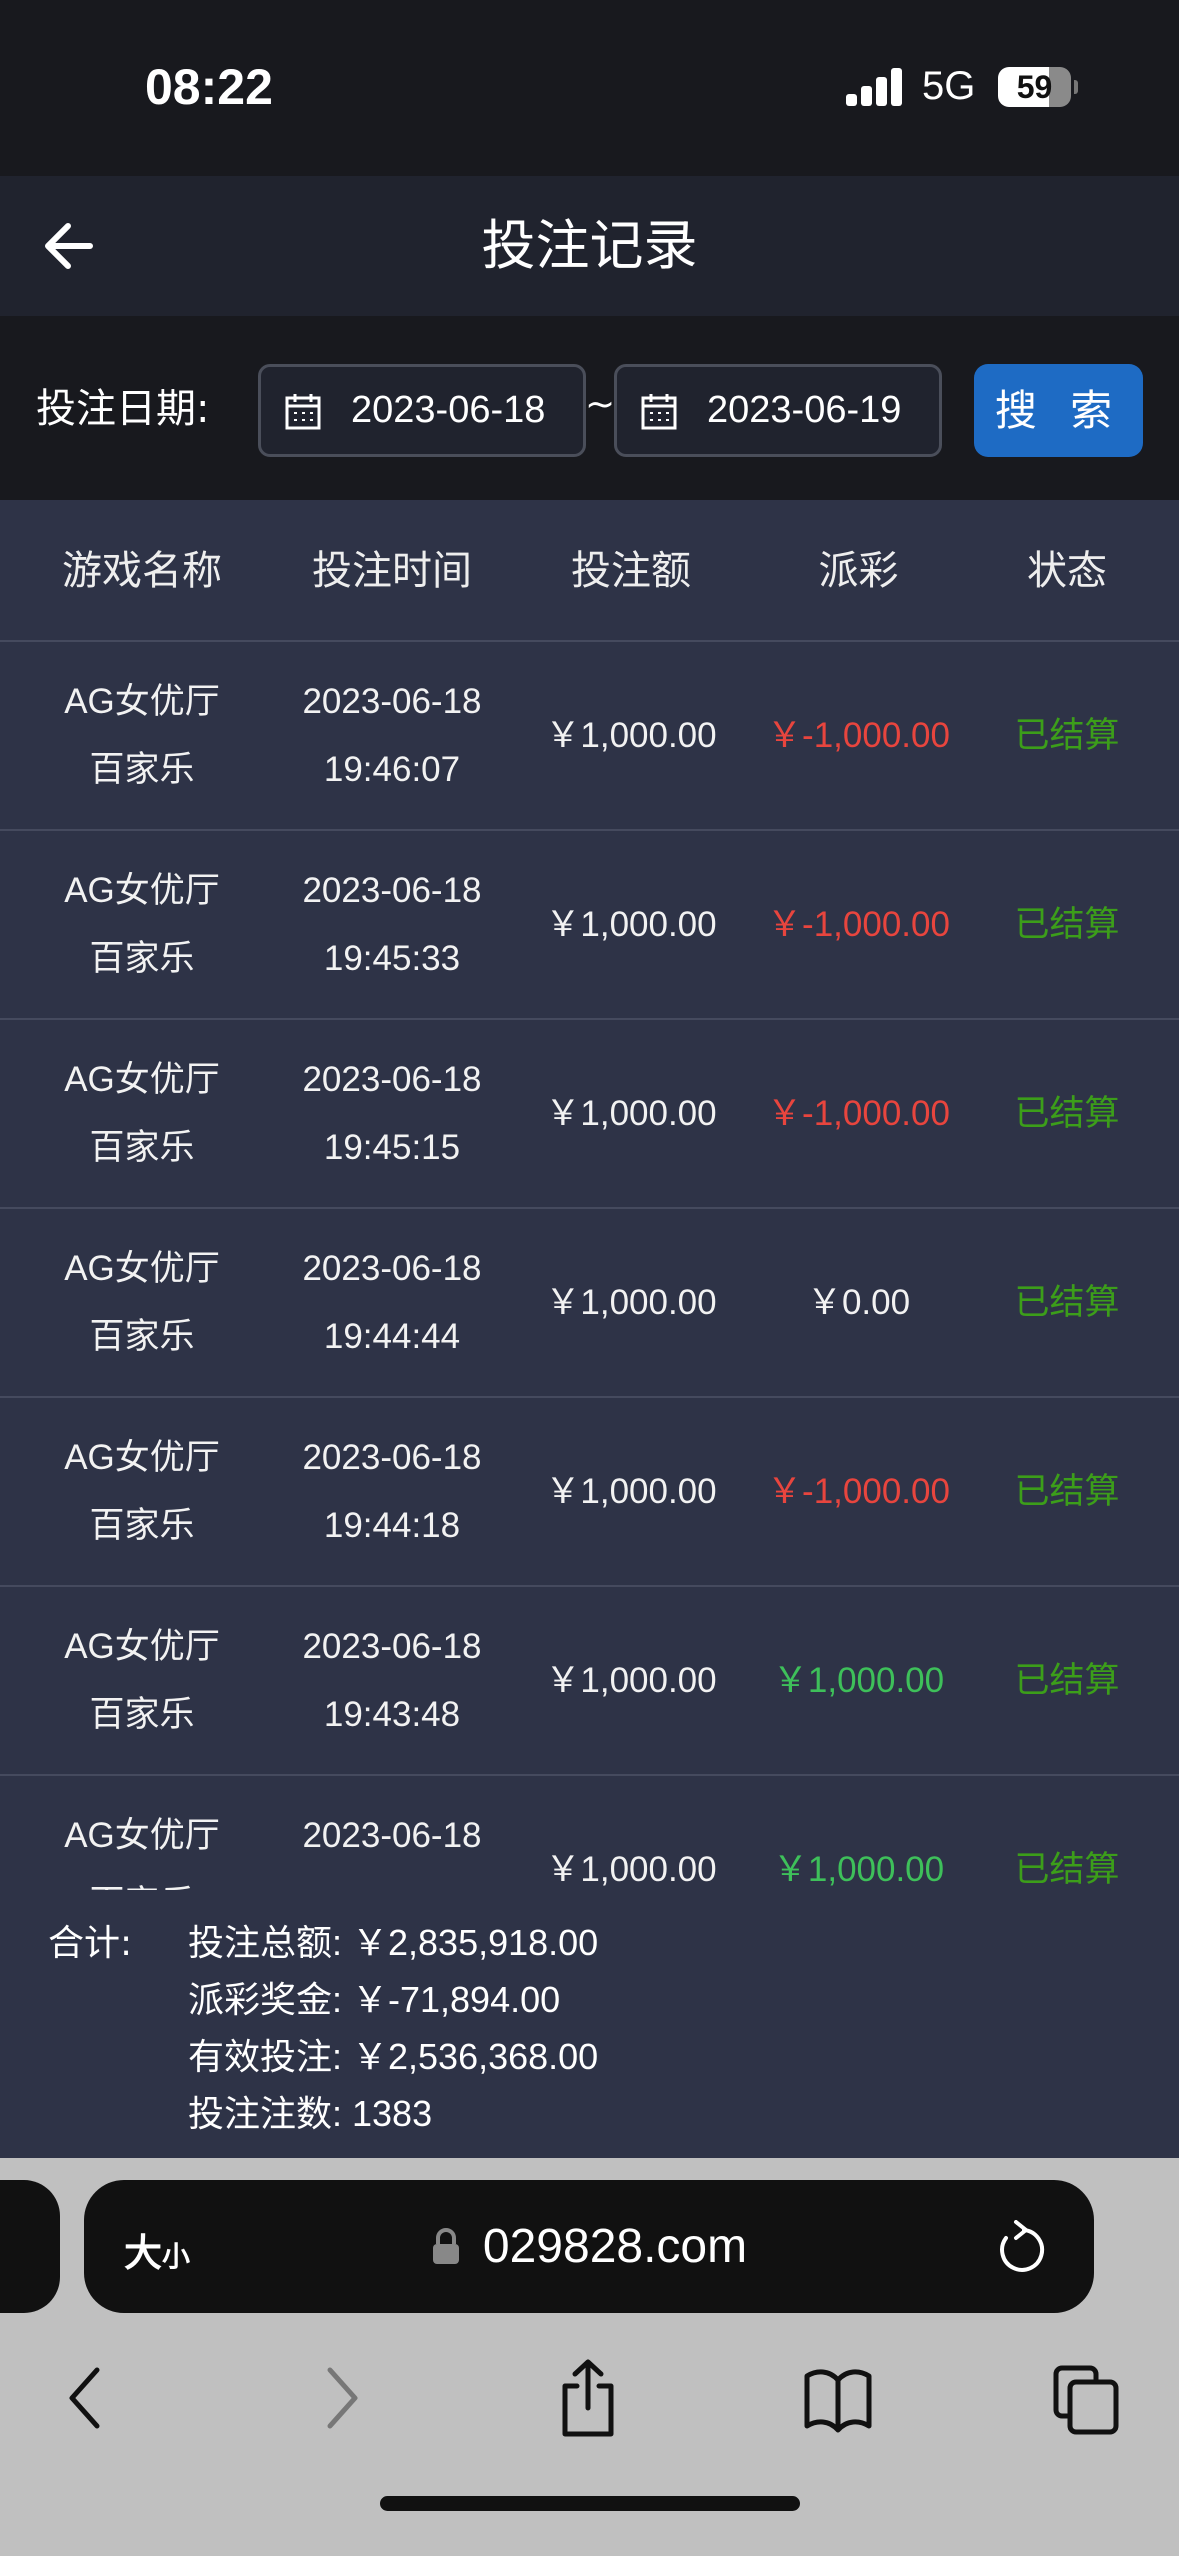 Image resolution: width=1179 pixels, height=2556 pixels. What do you see at coordinates (838, 2398) in the screenshot?
I see `bookmarks-icon` at bounding box center [838, 2398].